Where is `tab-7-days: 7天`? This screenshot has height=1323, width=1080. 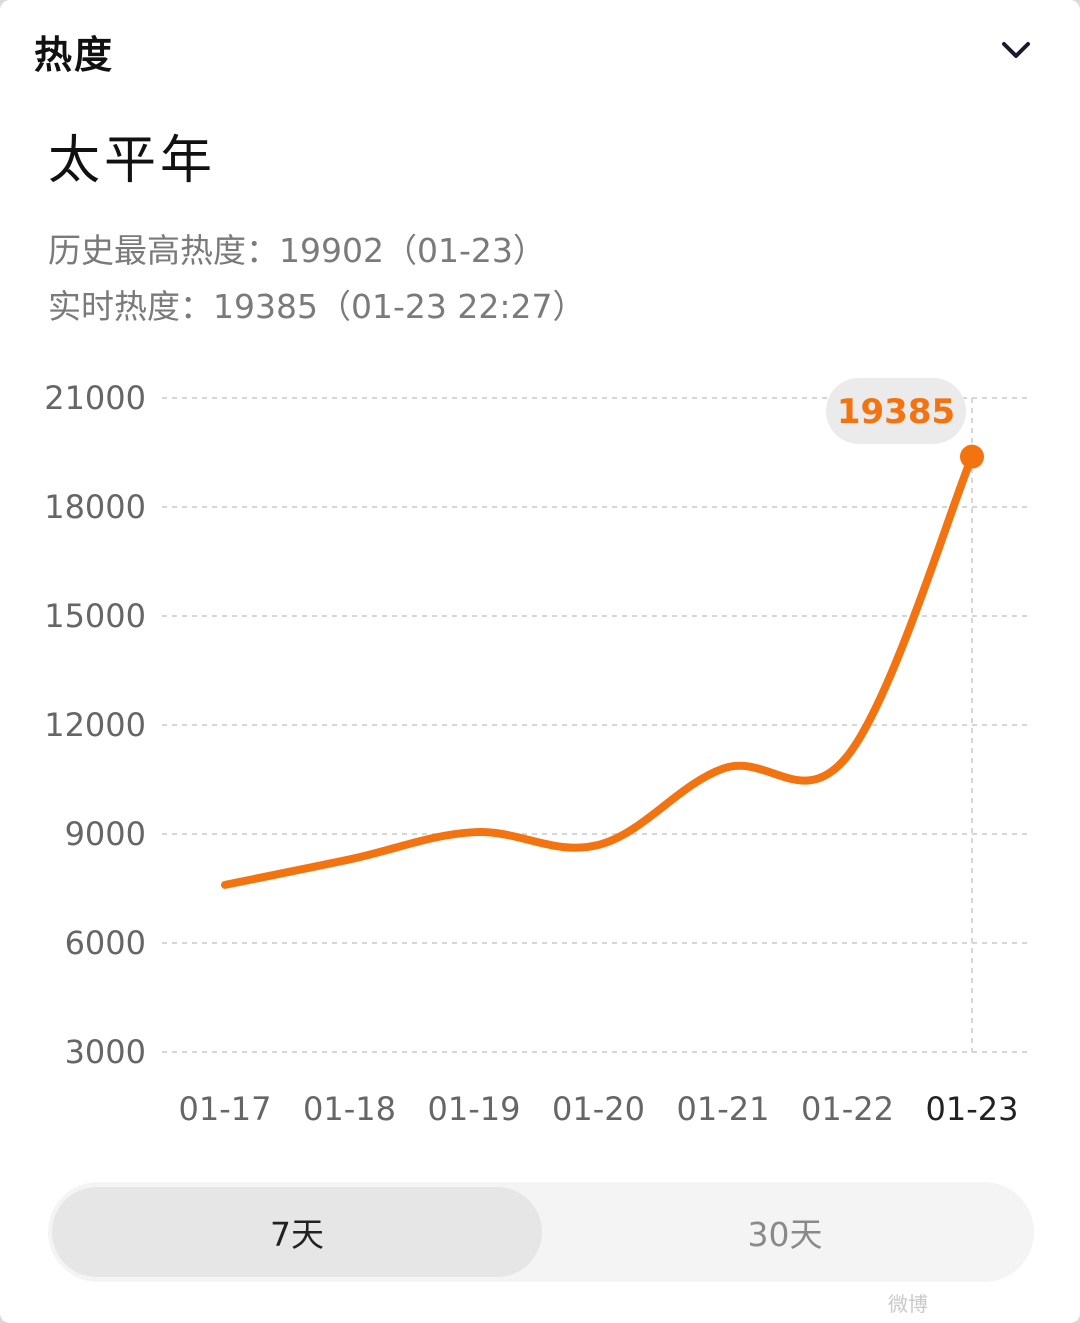
tab-7-days: 7天 is located at coordinates (297, 1232).